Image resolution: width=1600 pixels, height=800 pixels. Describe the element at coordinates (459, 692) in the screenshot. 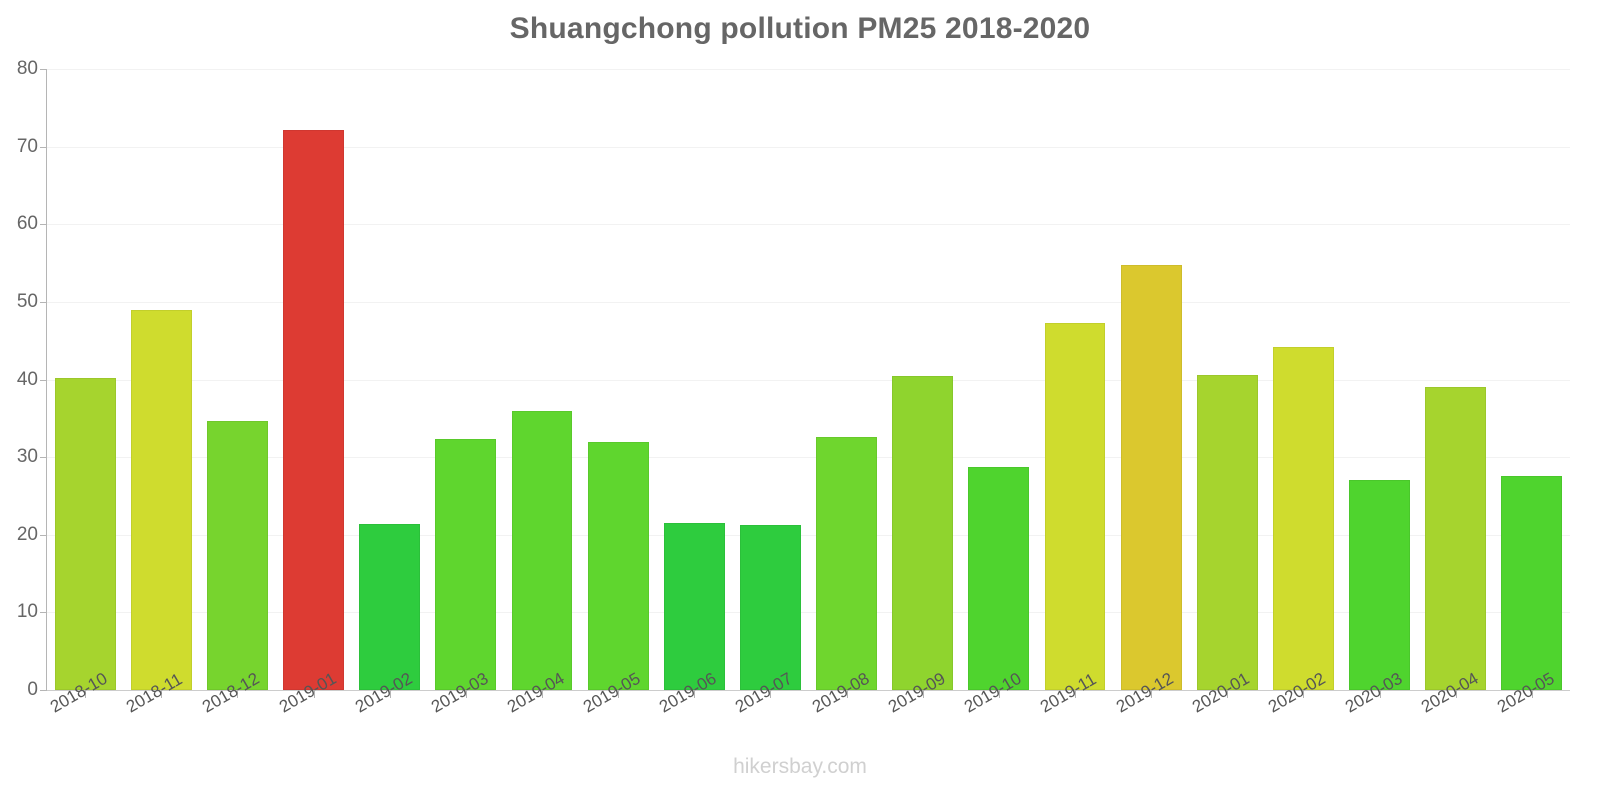

I see `x-axis-tick-label: 2019-03` at that location.